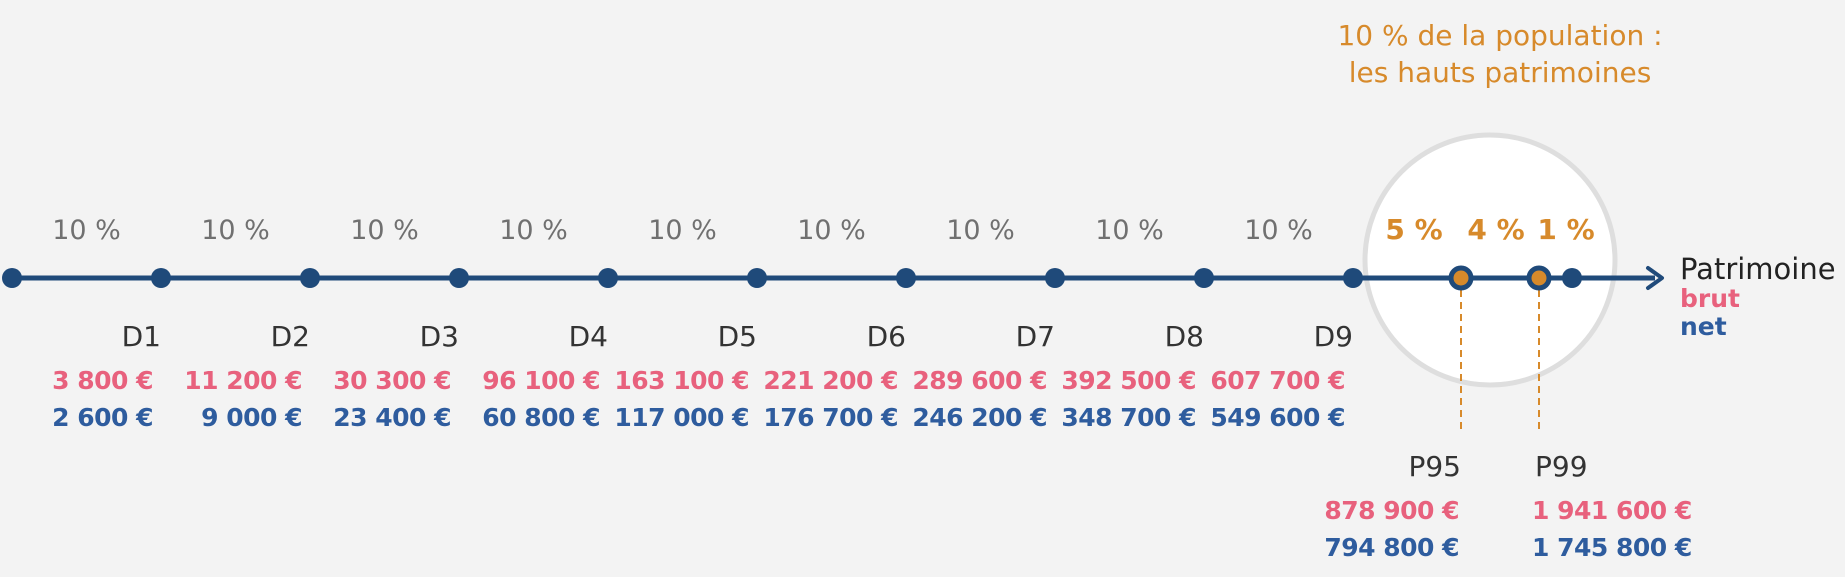 The image size is (1845, 577). What do you see at coordinates (608, 278) in the screenshot?
I see `decile-dot-d4` at bounding box center [608, 278].